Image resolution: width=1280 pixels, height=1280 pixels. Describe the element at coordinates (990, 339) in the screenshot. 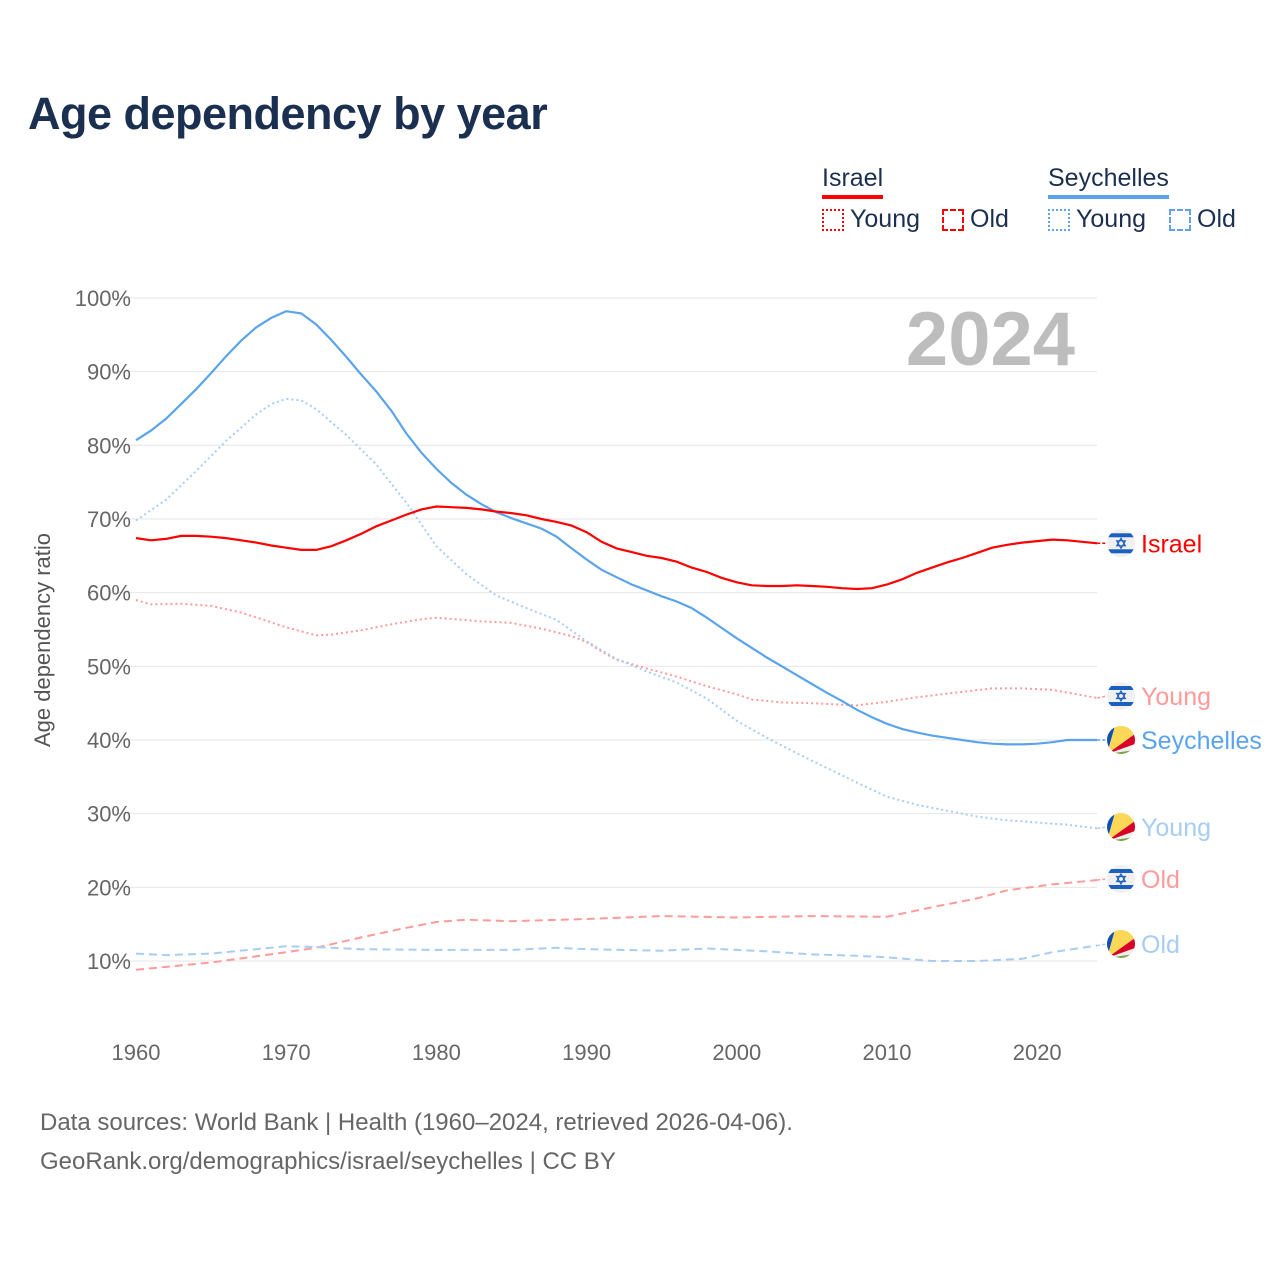

I see `current-year-label: 2024` at that location.